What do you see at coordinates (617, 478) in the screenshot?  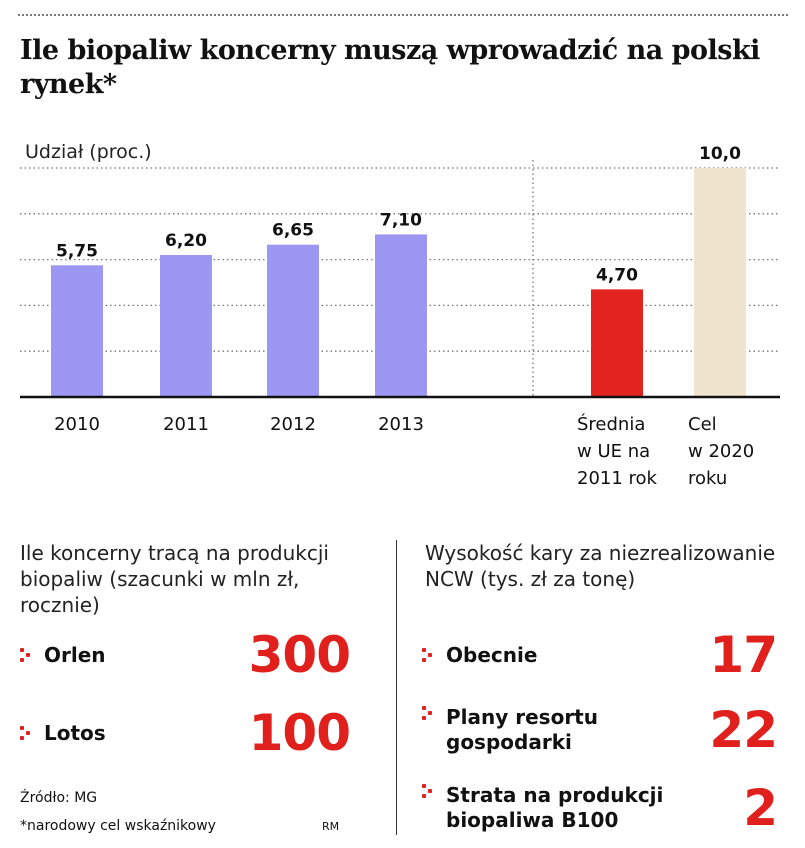 I see `category-label: 2011 rok` at bounding box center [617, 478].